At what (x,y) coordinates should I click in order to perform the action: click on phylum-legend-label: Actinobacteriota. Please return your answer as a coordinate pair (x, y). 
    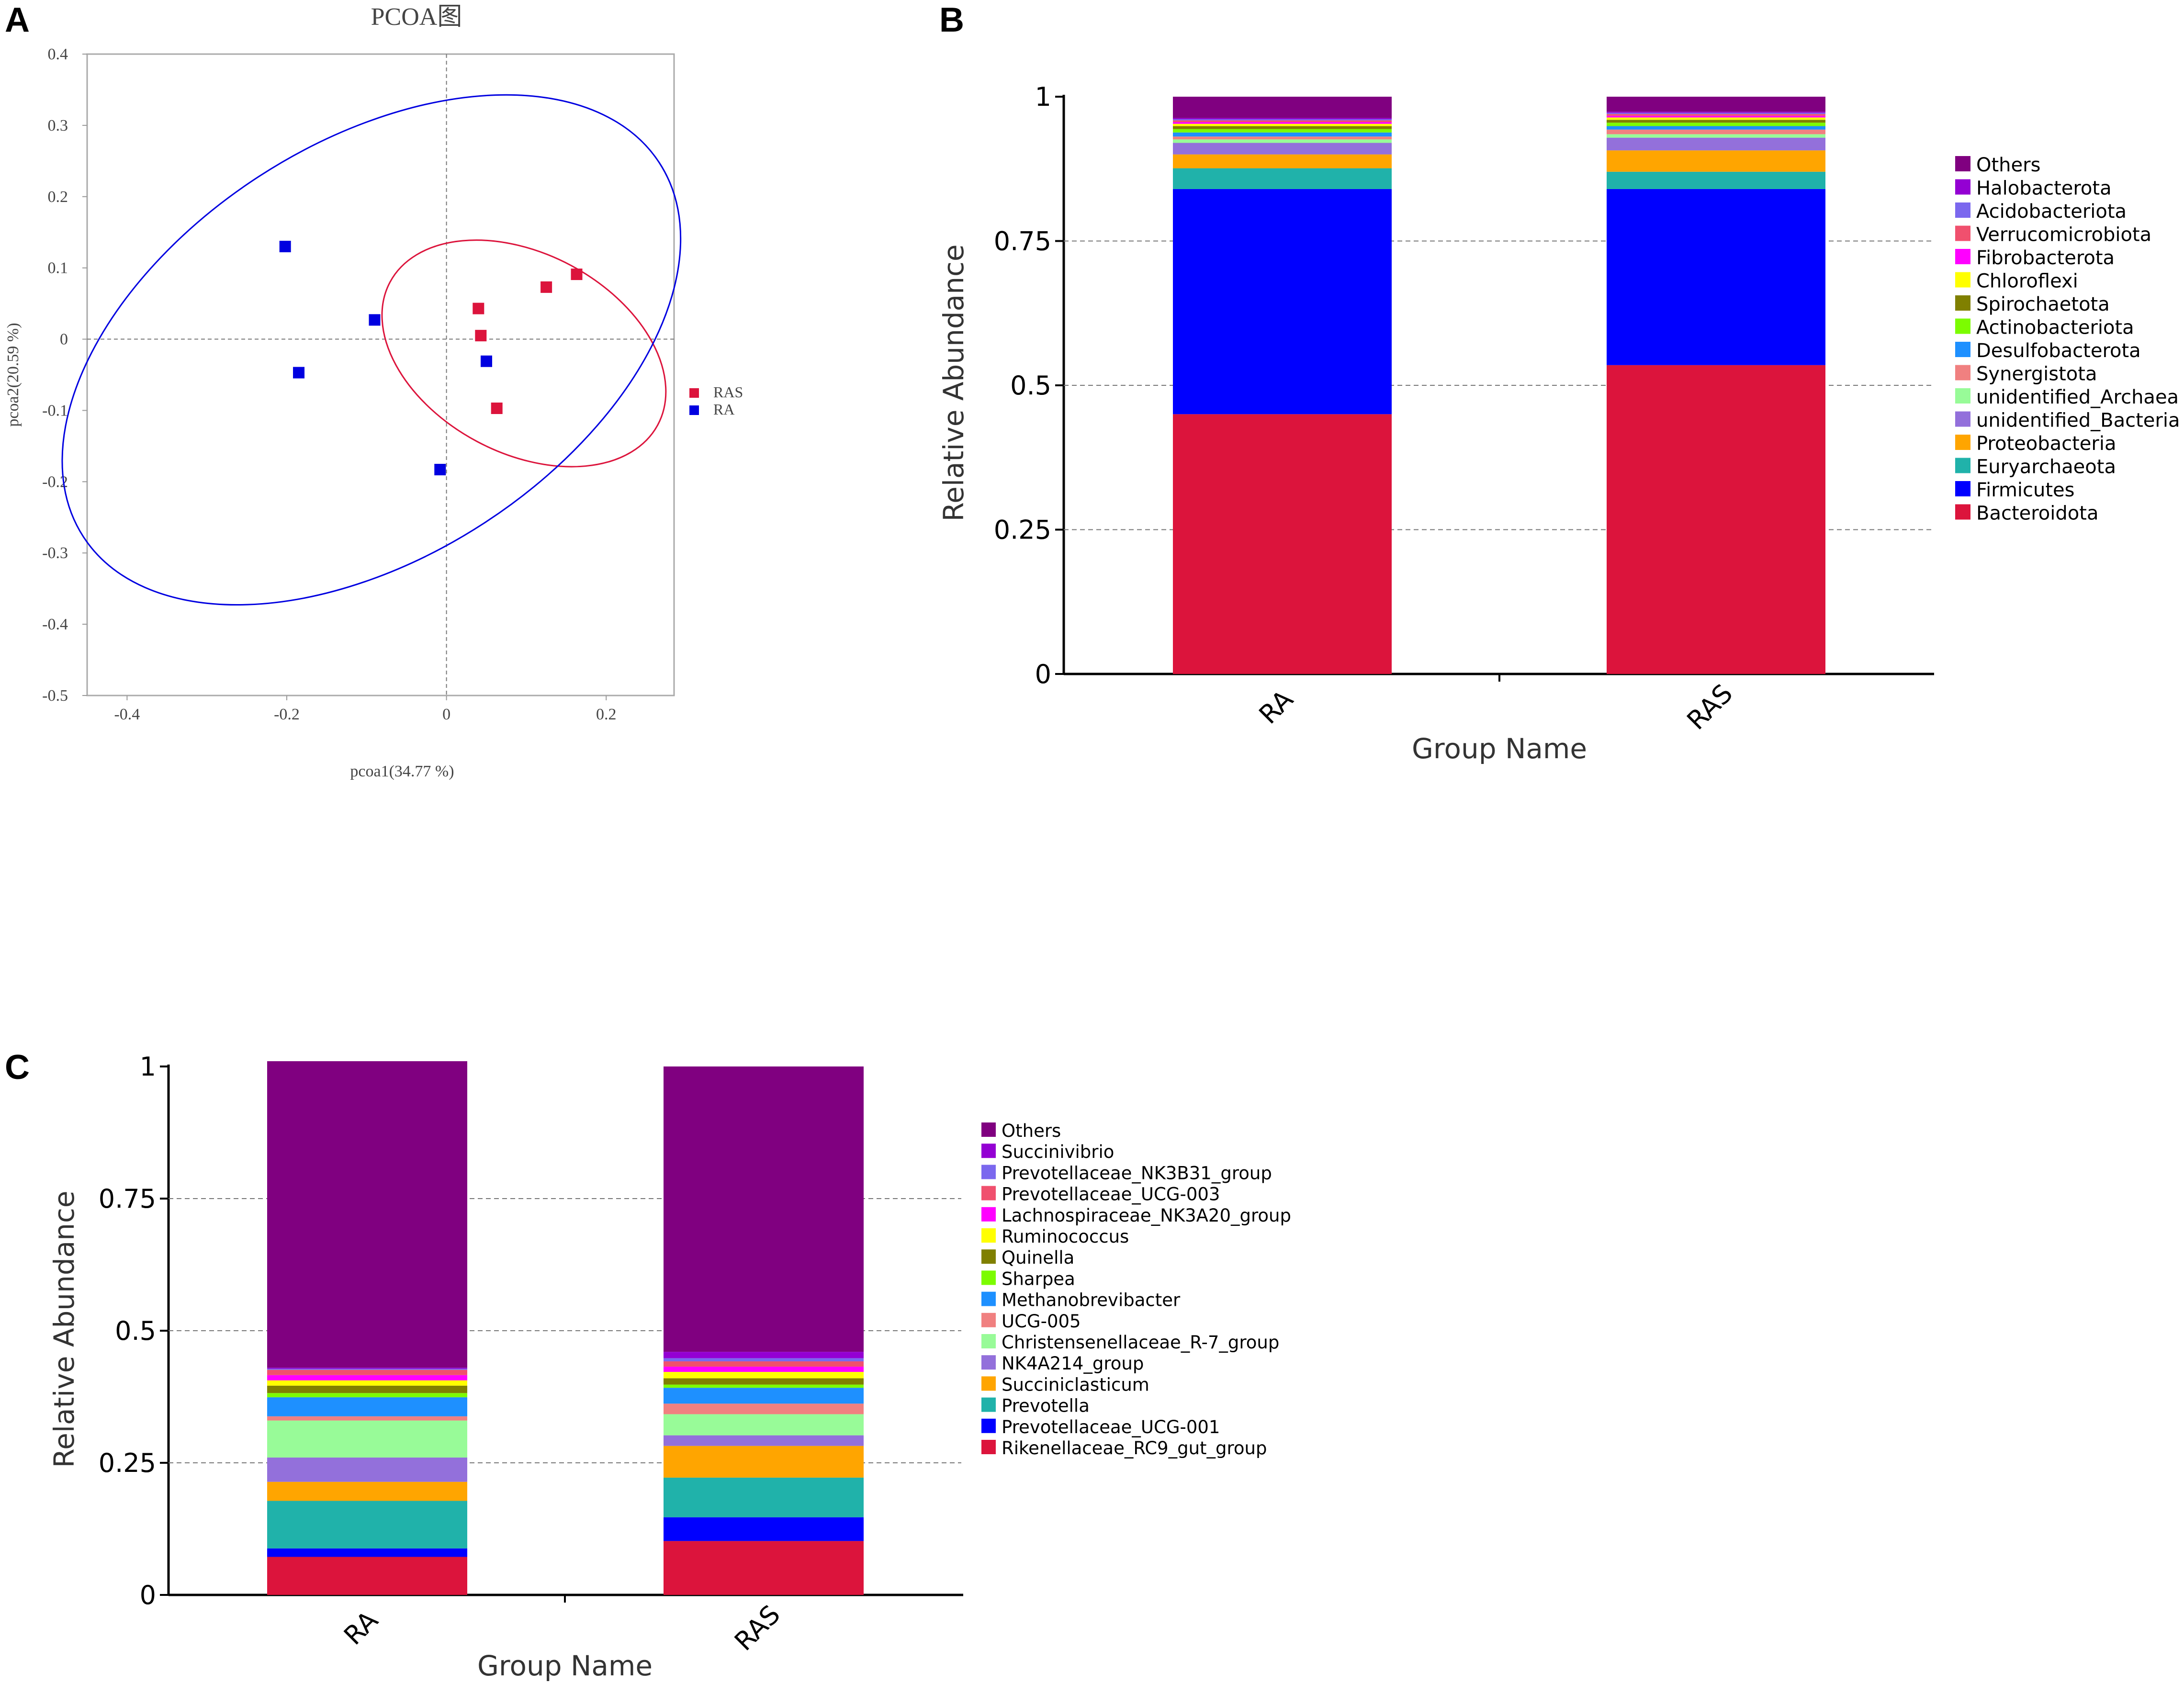
    Looking at the image, I should click on (2055, 328).